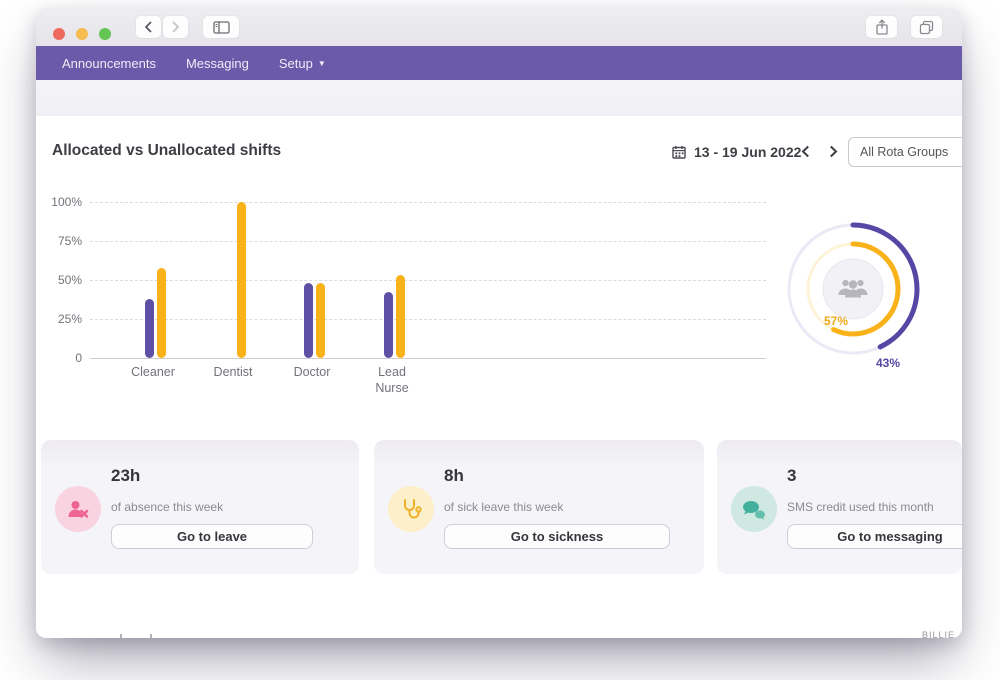 This screenshot has width=1000, height=680. What do you see at coordinates (212, 536) in the screenshot?
I see `go-to-leave-button: Go to leave` at bounding box center [212, 536].